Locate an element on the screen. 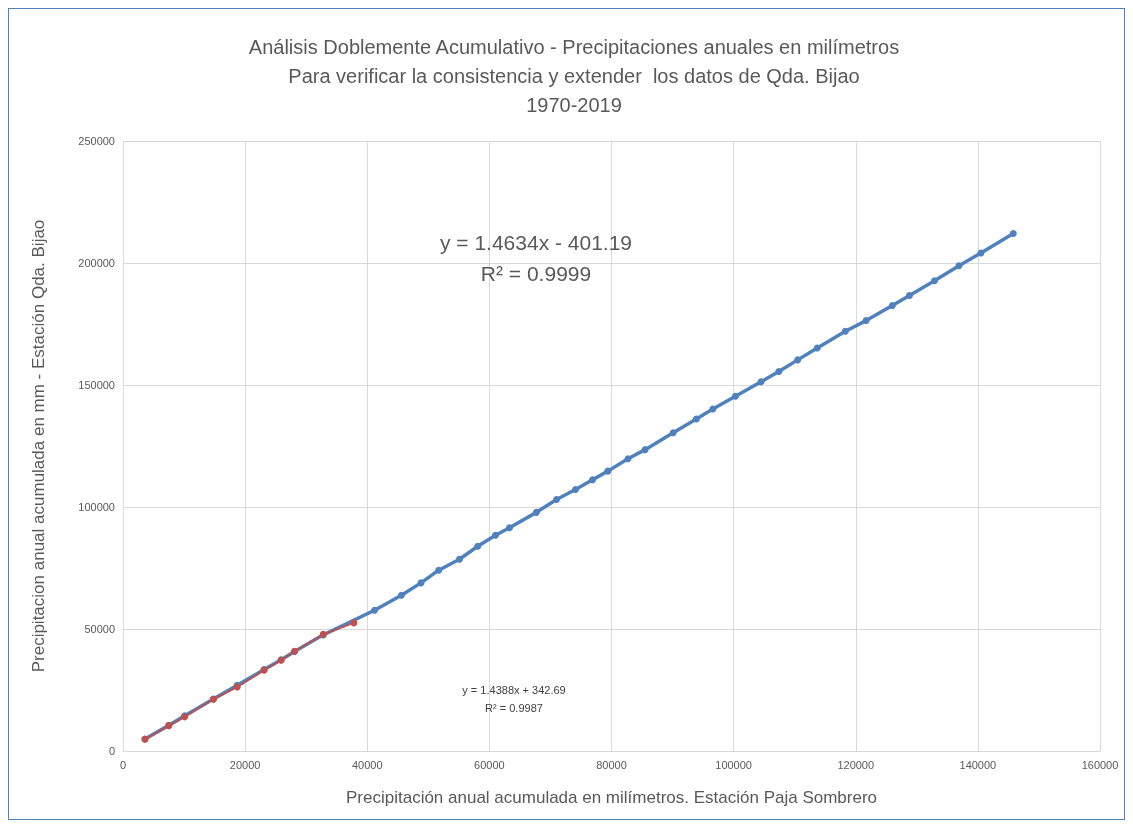 Image resolution: width=1133 pixels, height=828 pixels. x-tick-label: 100000 is located at coordinates (733, 764).